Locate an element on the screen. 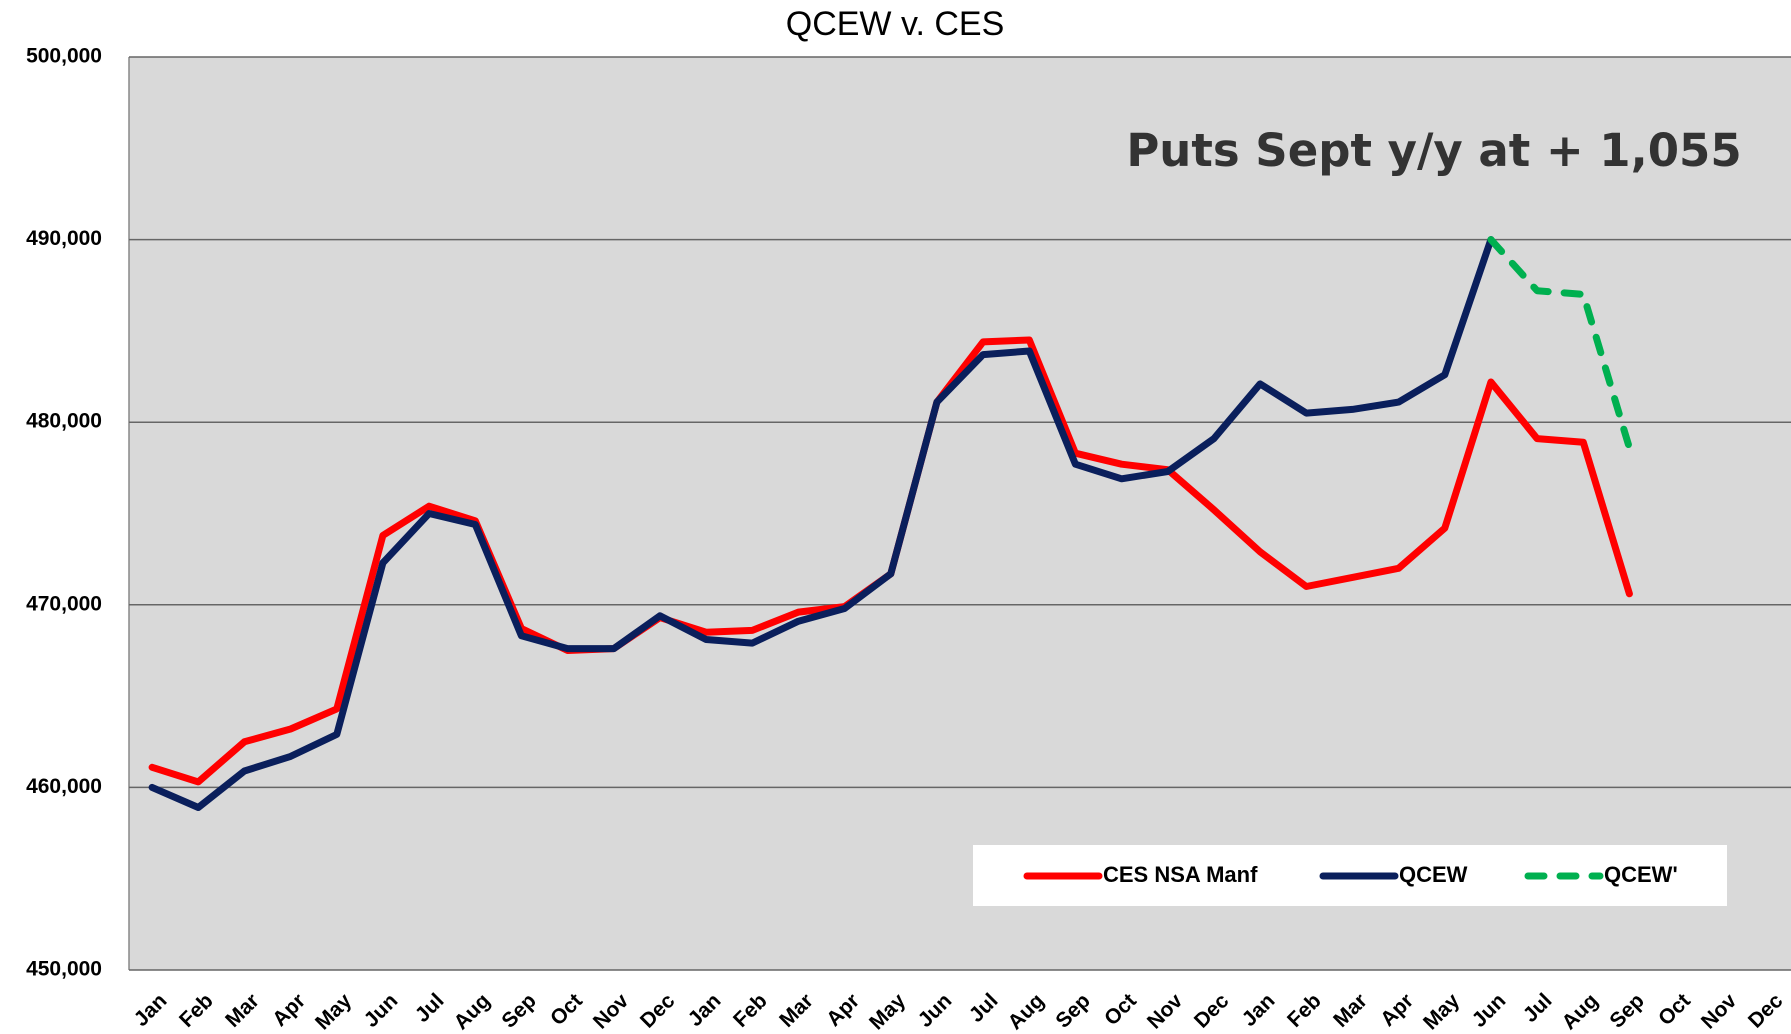  y-tick-label: 490,000 is located at coordinates (64, 238).